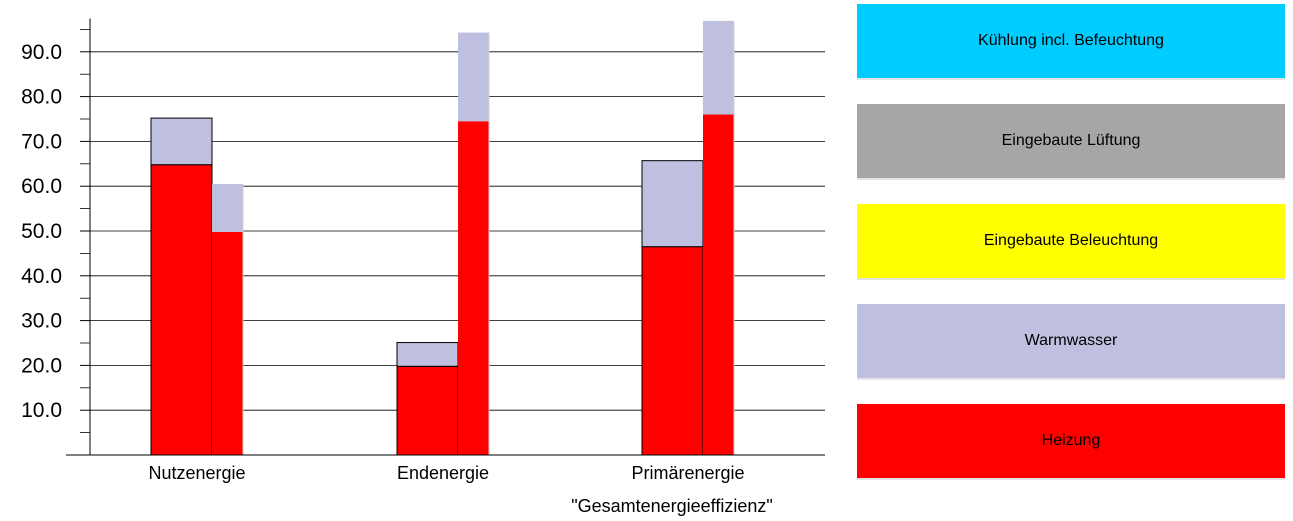 This screenshot has height=521, width=1293. I want to click on legend-item-lueftung: Eingebaute Lüftung, so click(1071, 142).